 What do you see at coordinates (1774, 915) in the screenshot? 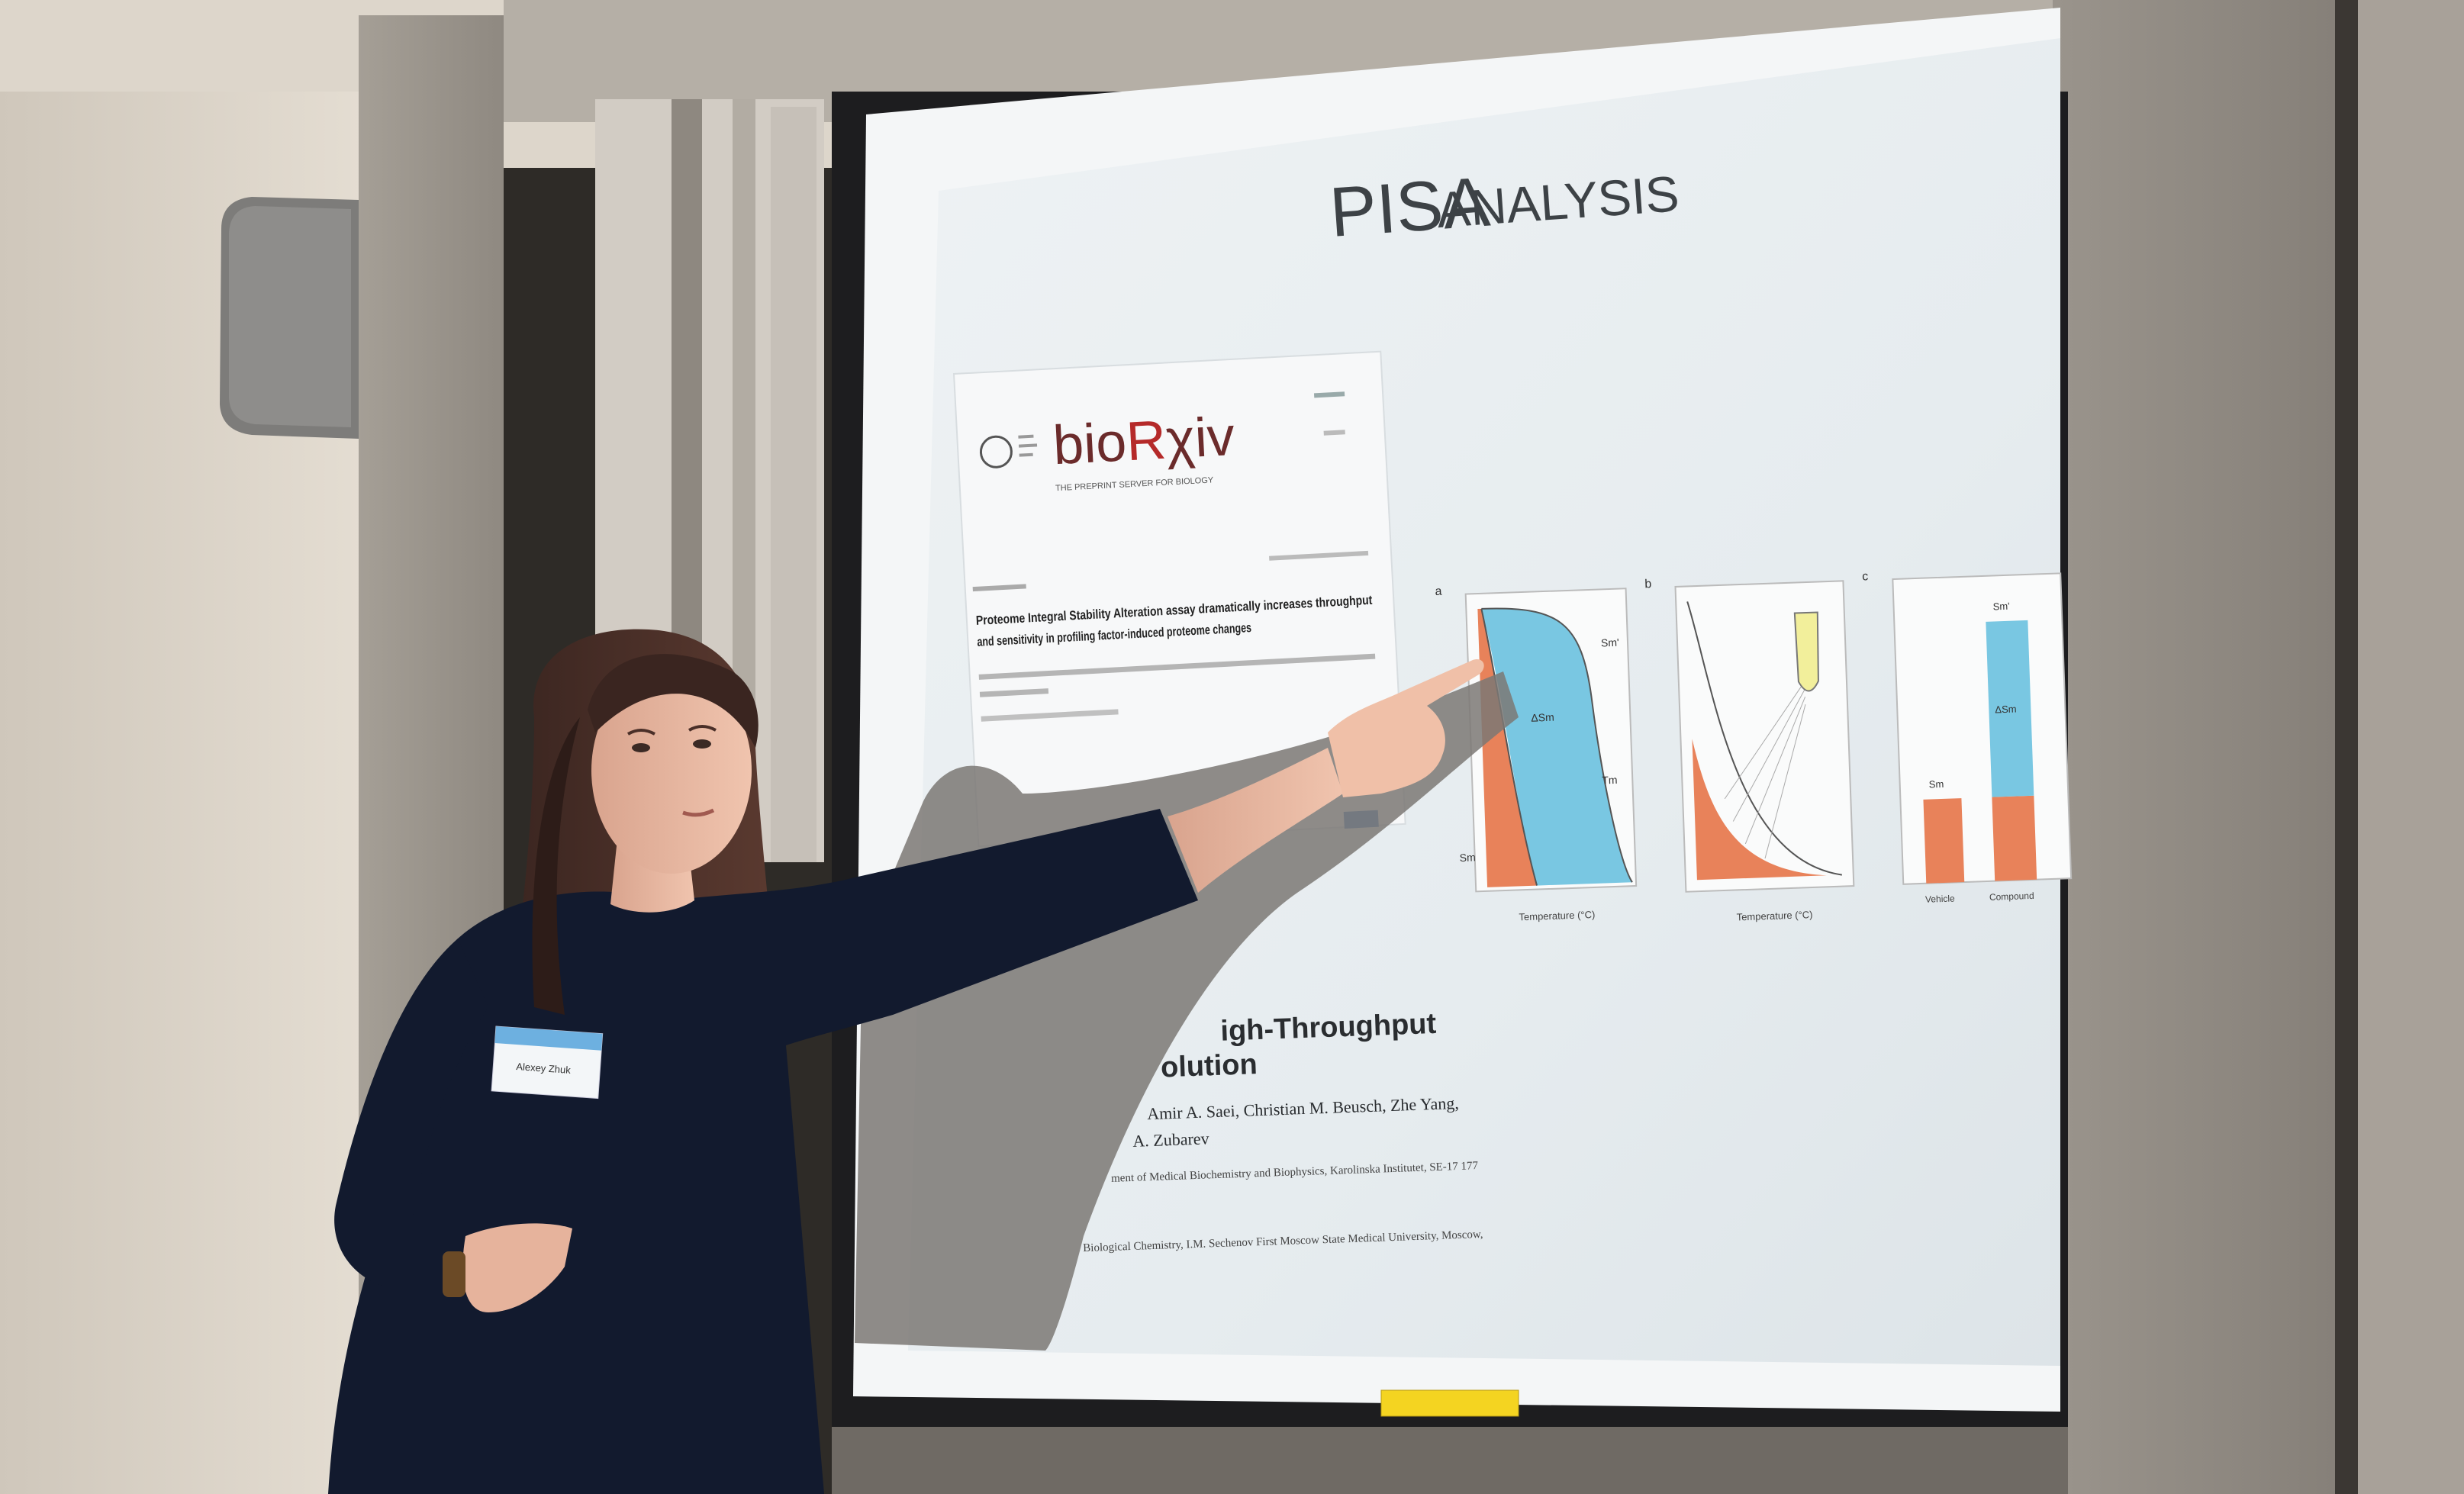
I see `panel-b-xlabel: Temperature (°C)` at bounding box center [1774, 915].